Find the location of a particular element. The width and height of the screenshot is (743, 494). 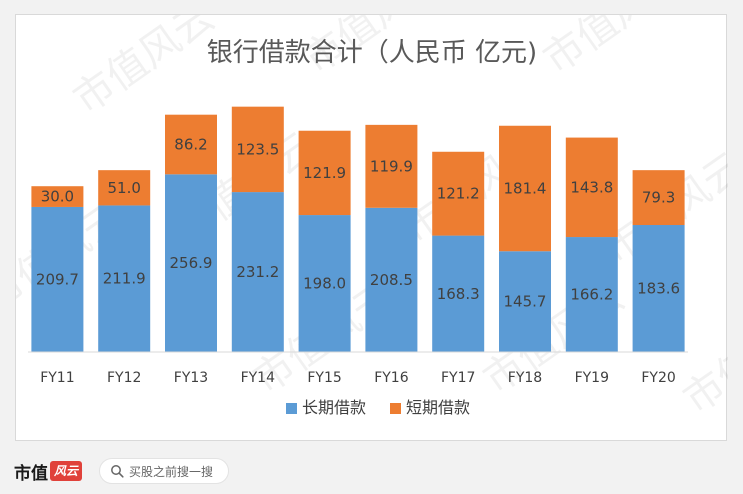

brand-logo: 市值 风云 is located at coordinates (48, 471).